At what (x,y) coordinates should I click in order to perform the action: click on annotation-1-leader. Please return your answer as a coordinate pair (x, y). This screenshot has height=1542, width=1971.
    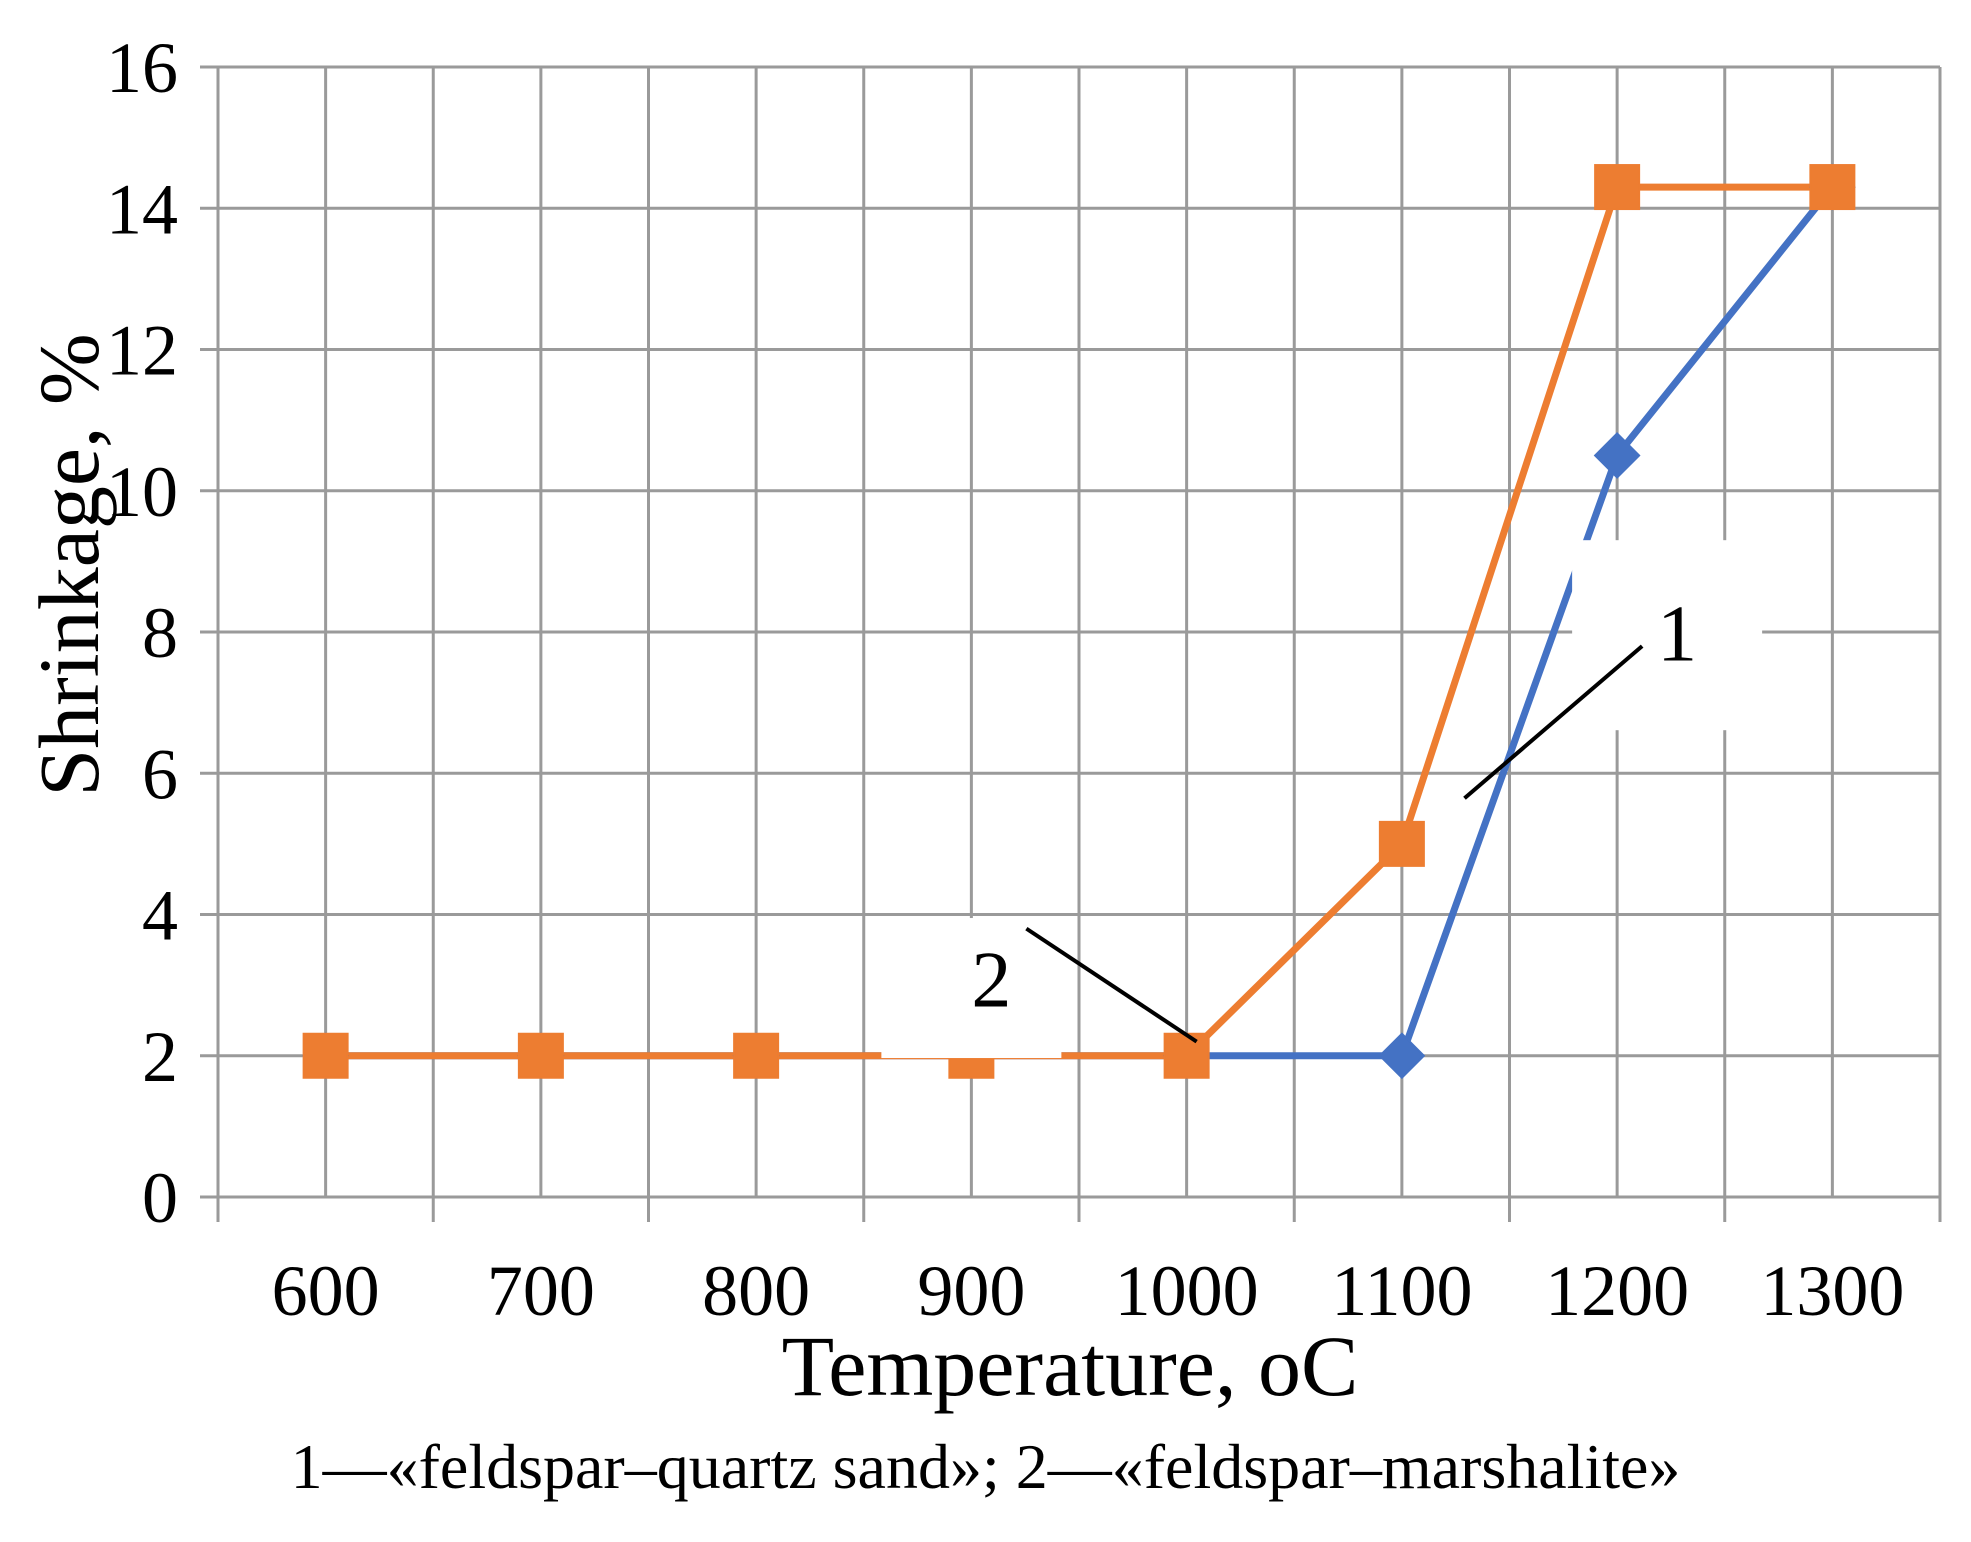
    Looking at the image, I should click on (1553, 722).